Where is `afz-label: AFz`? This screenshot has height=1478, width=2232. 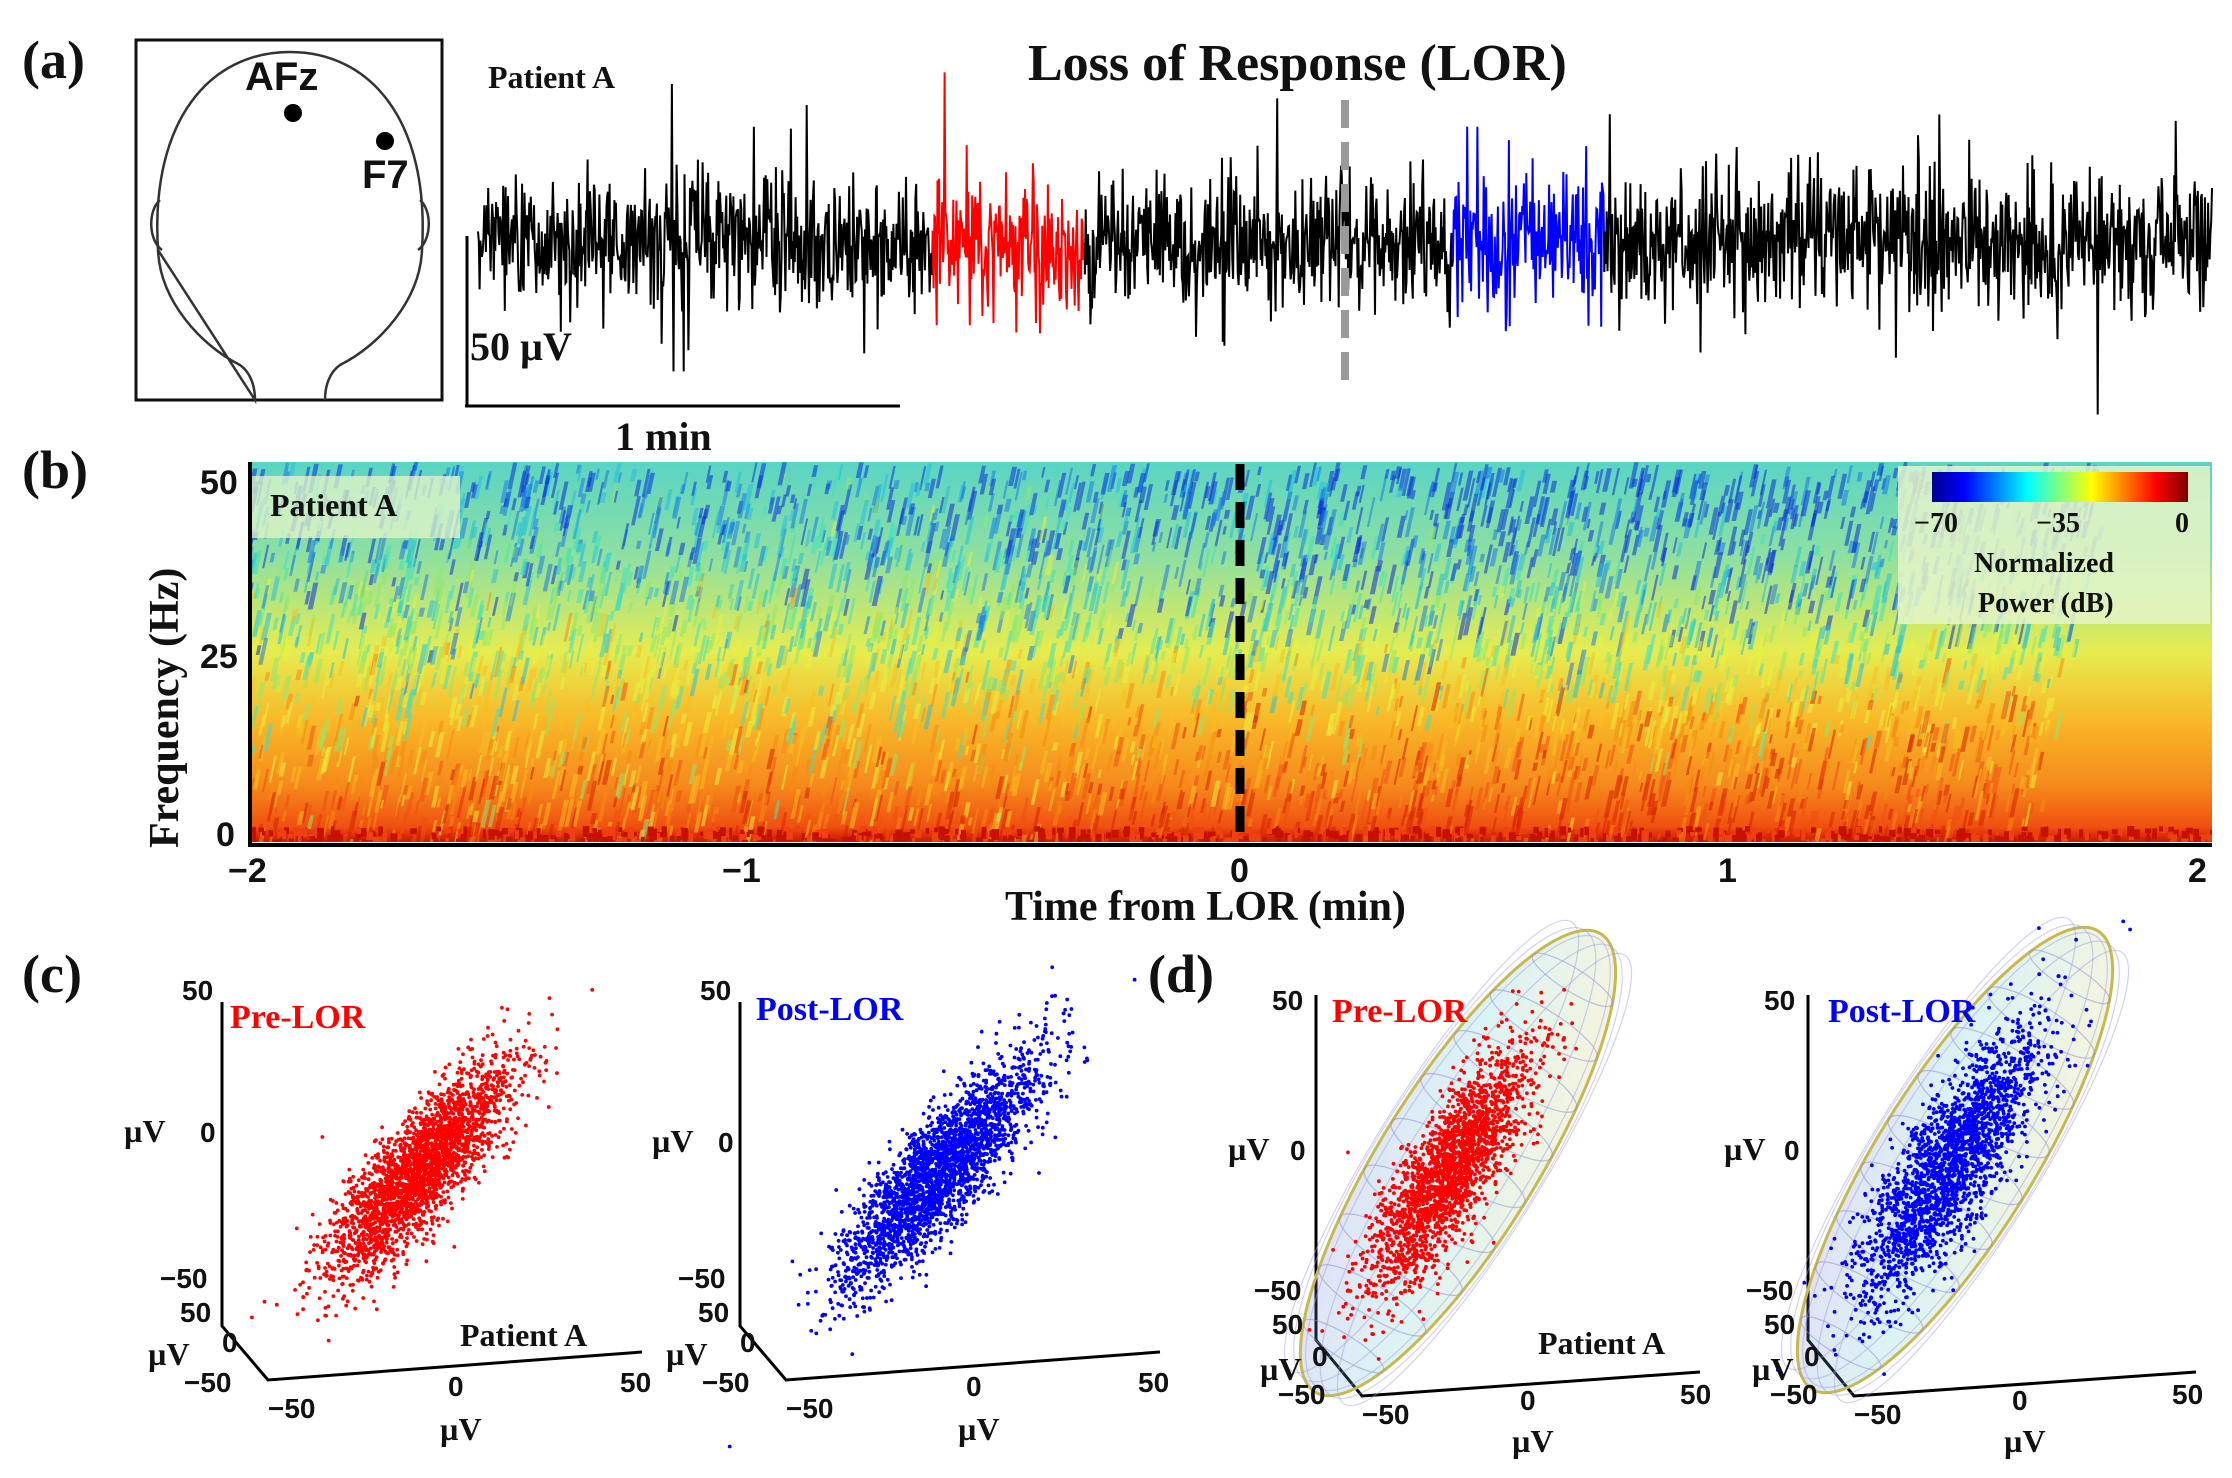 afz-label: AFz is located at coordinates (281, 77).